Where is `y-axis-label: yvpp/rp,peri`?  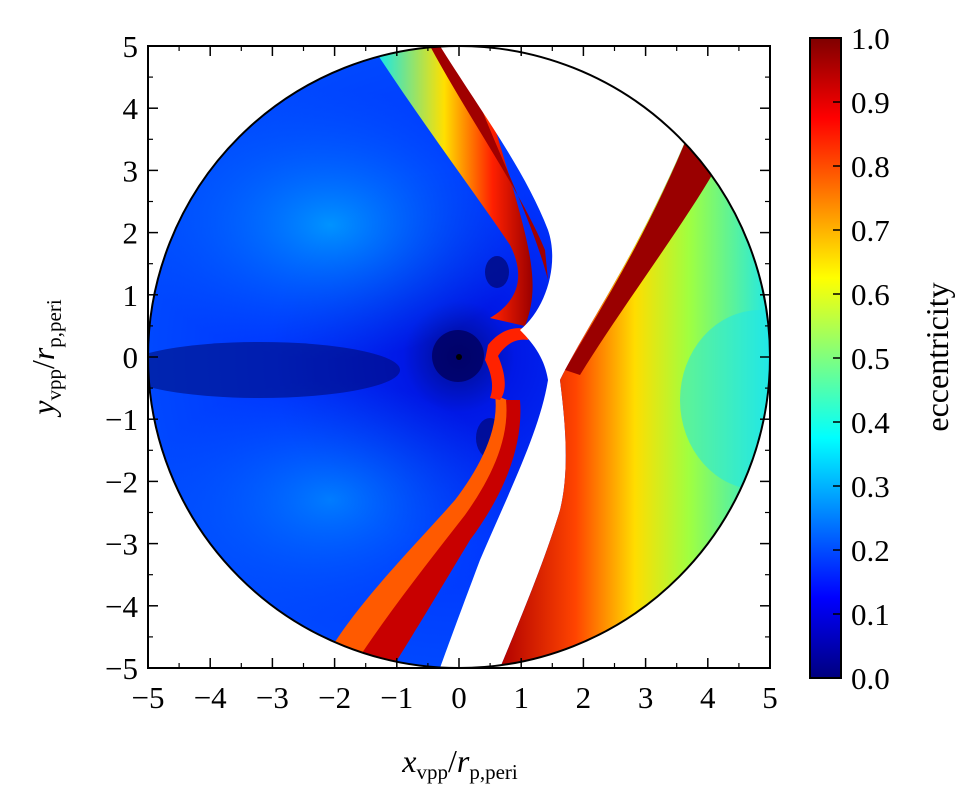
y-axis-label: yvpp/rp,peri is located at coordinates (45, 358).